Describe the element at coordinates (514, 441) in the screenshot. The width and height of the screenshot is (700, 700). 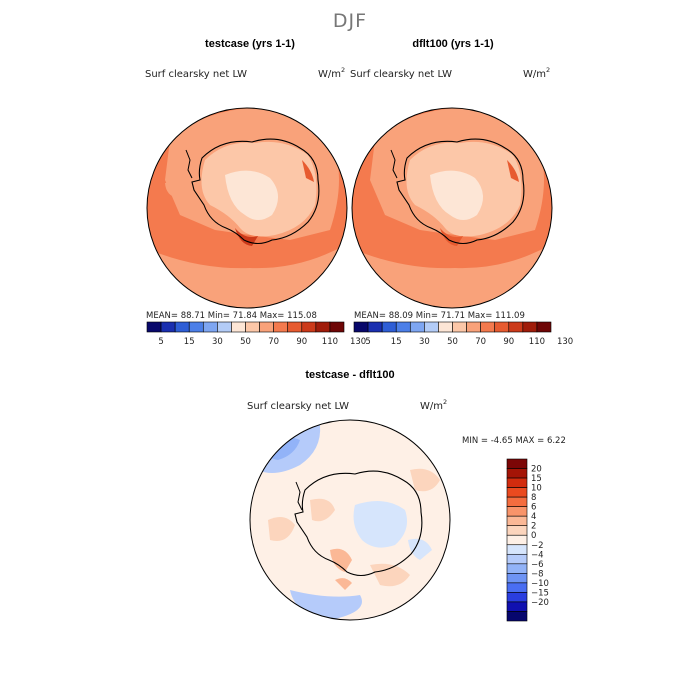
I see `stats-text: MIN = -4.65 MAX = 6.22` at that location.